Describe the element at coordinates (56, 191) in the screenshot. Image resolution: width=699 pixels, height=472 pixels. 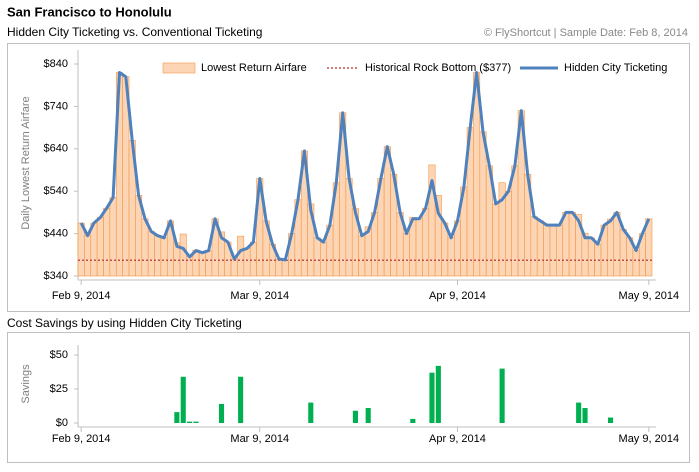
I see `y-tick-label: $540` at that location.